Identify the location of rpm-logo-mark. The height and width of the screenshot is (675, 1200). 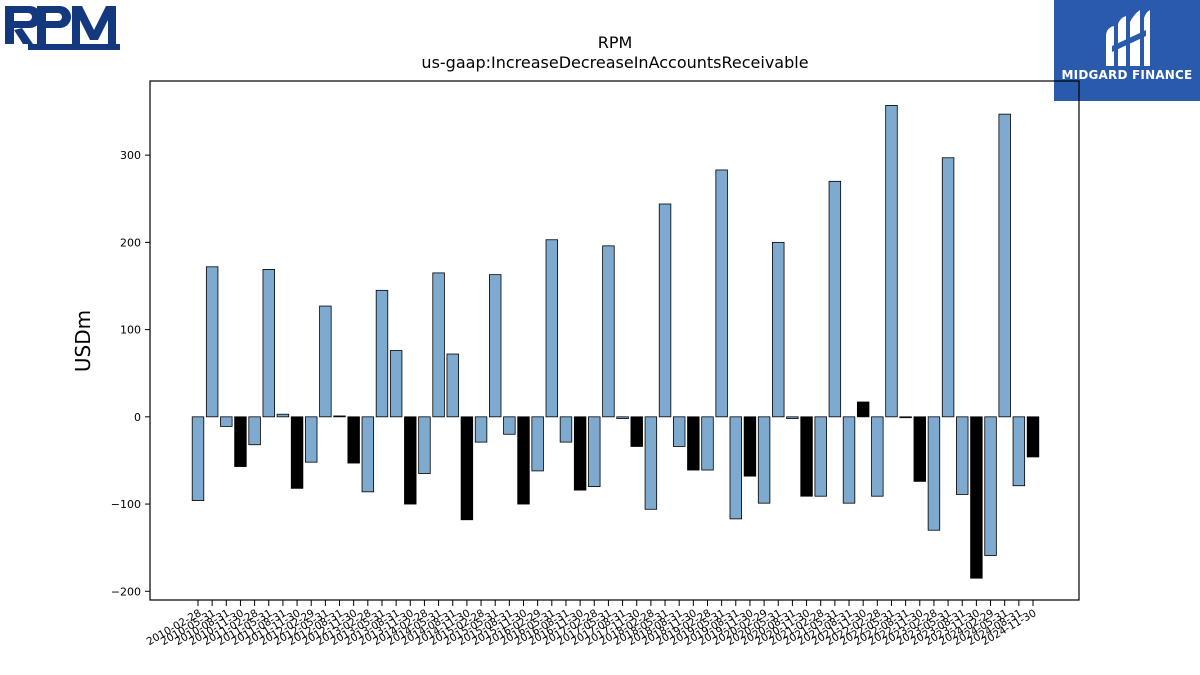
(62, 28).